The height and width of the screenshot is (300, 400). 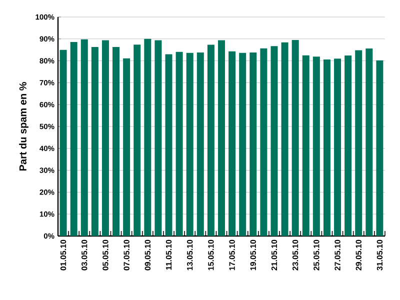 What do you see at coordinates (85, 255) in the screenshot?
I see `x-tick-label: 03.05.10` at bounding box center [85, 255].